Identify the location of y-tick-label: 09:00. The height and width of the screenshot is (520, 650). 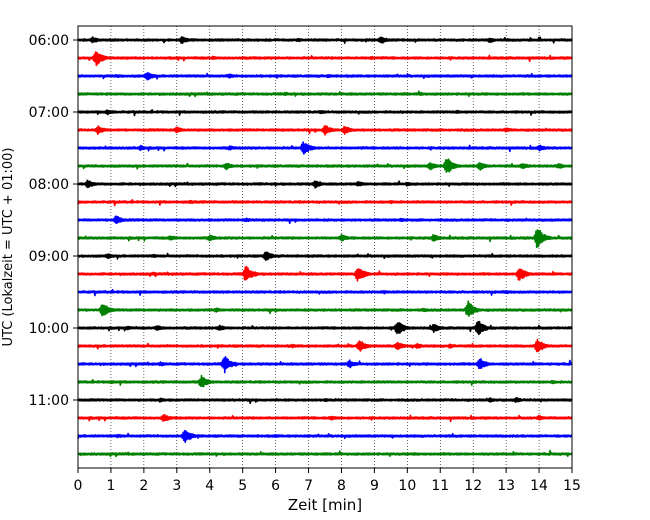
(49, 257).